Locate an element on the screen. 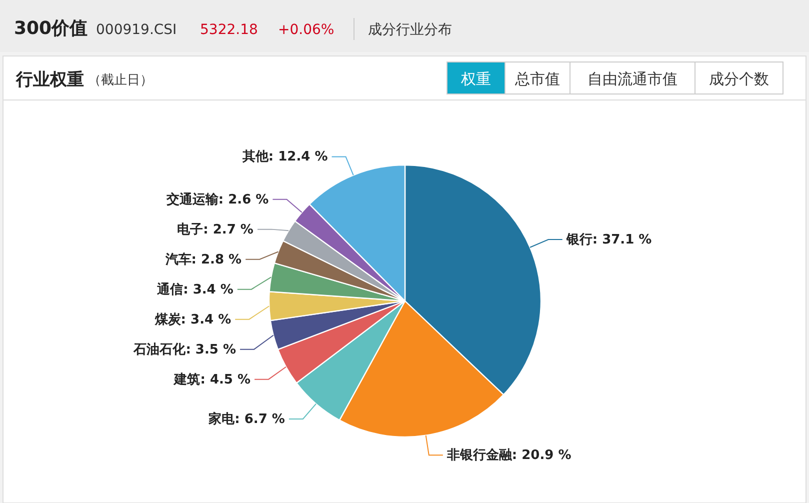 The image size is (809, 503). slice-label: 建筑: 4.5 % is located at coordinates (212, 380).